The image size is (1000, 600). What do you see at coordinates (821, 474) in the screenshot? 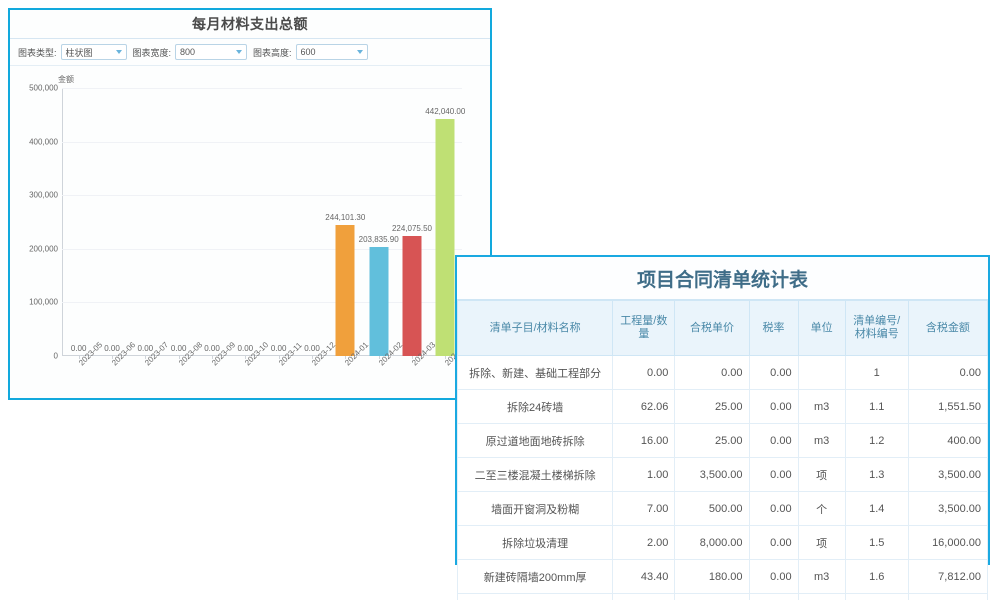
I see `table-cell: 项` at bounding box center [821, 474].